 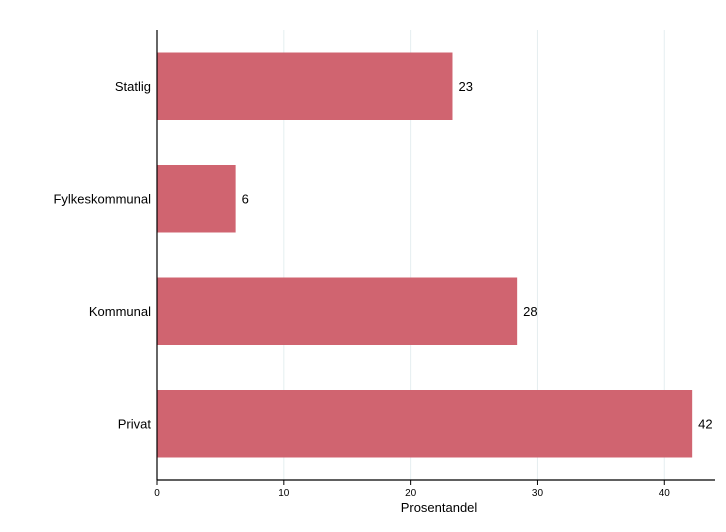 I want to click on x-tick-label: 40, so click(x=665, y=493).